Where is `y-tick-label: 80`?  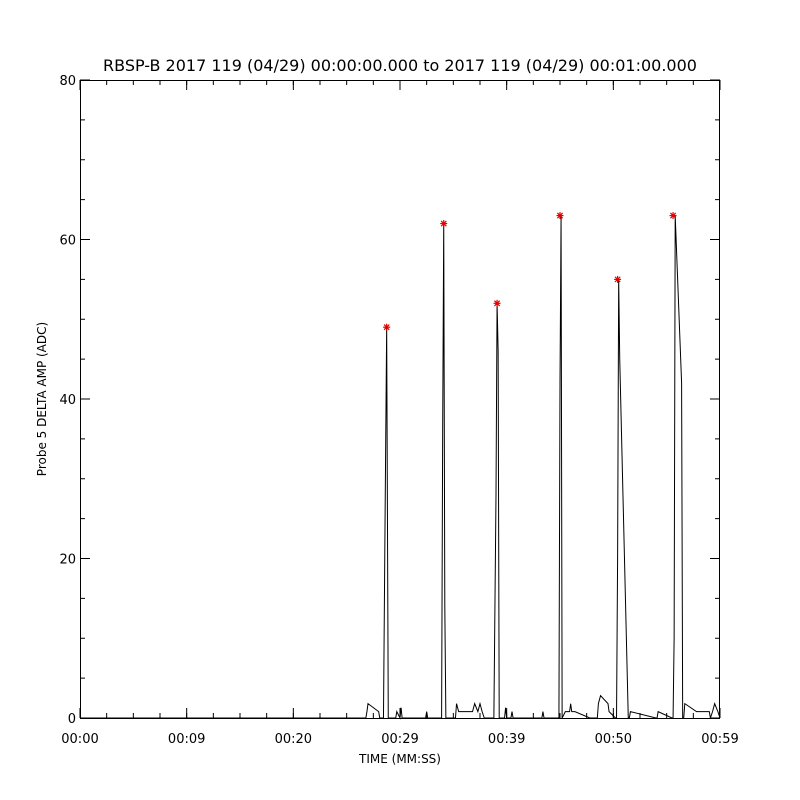 y-tick-label: 80 is located at coordinates (67, 81).